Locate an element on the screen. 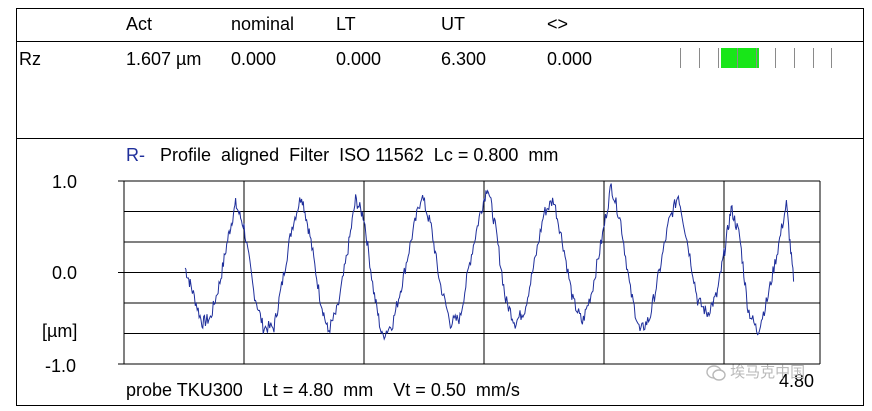  row-label-rz: Rz is located at coordinates (30, 59).